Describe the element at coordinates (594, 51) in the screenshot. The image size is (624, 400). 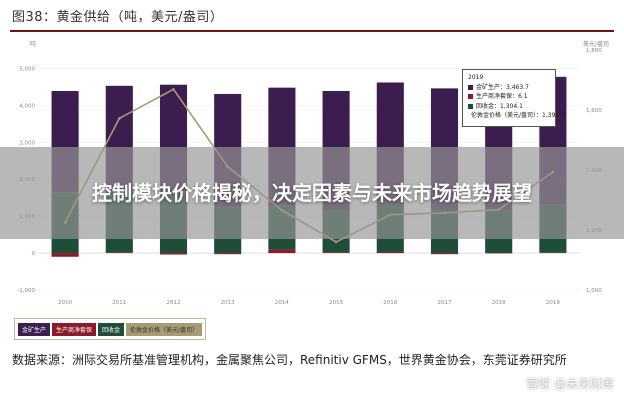
I see `right-tick-label: 1,800` at that location.